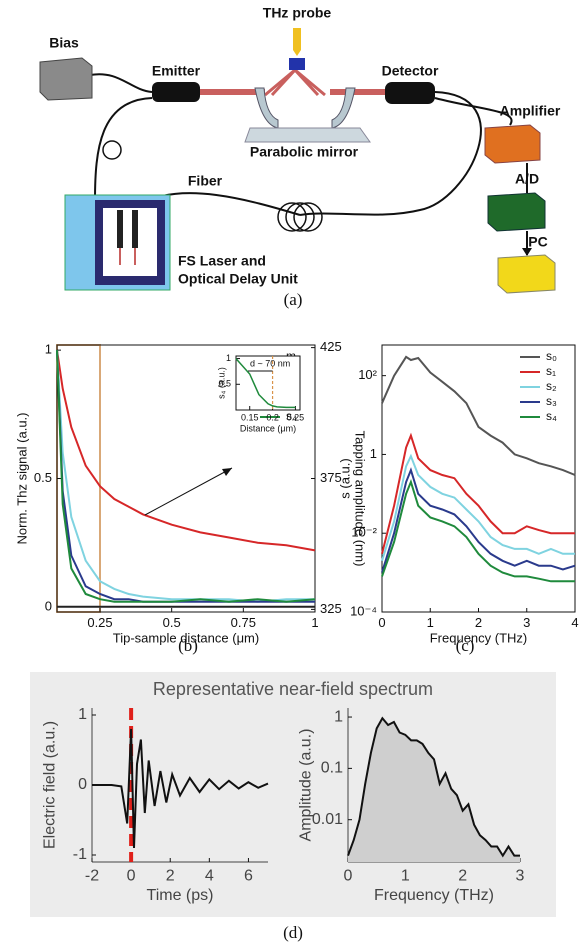 Image resolution: width=586 pixels, height=945 pixels. I want to click on y-tick-label: 10⁻⁴, so click(363, 610).